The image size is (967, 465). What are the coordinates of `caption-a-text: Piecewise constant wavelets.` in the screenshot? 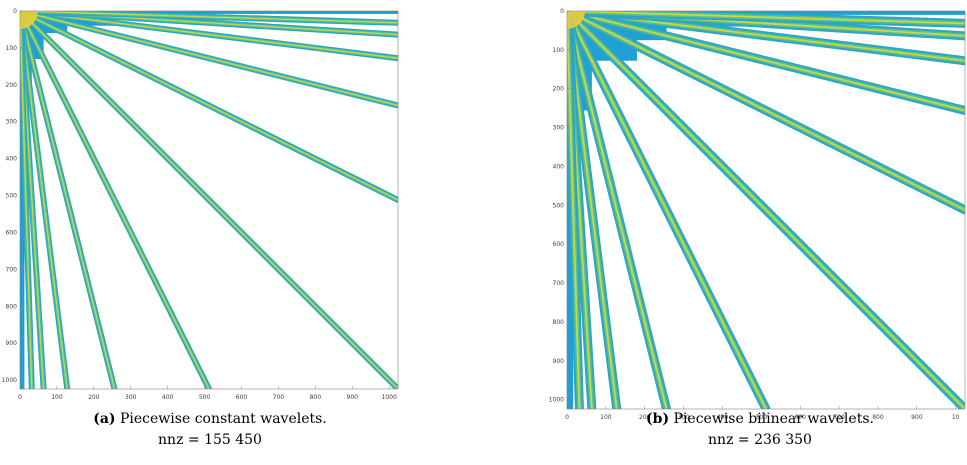 It's located at (223, 419).